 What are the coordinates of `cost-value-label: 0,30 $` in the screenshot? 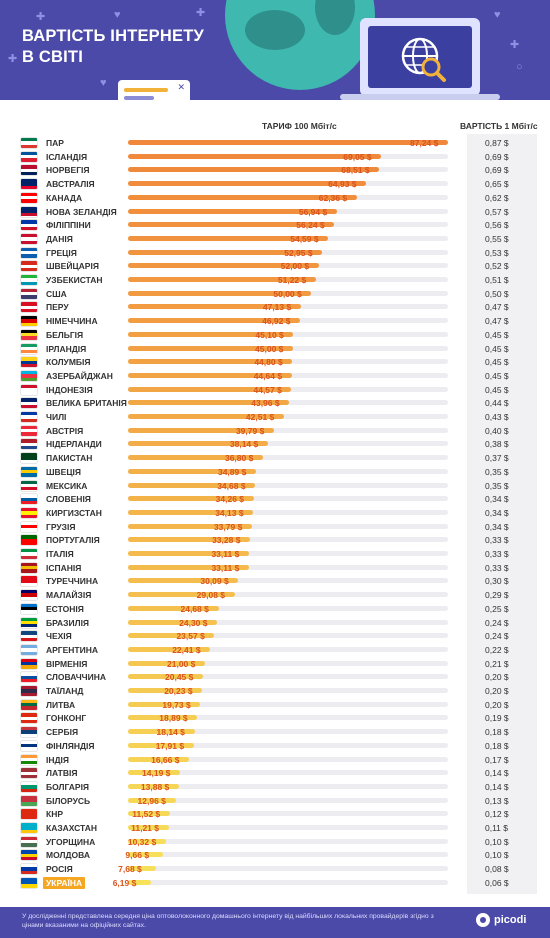 It's located at (497, 581).